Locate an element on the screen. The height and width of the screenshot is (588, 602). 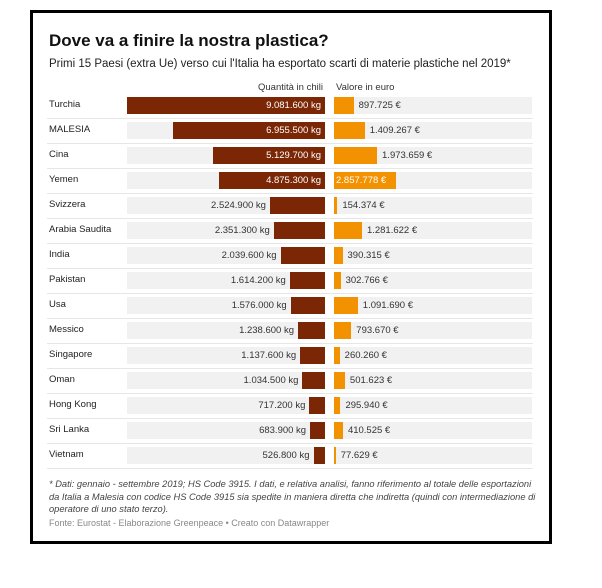
table-row: Yemen 4.875.300 kg 2.857.778 € is located at coordinates (290, 181).